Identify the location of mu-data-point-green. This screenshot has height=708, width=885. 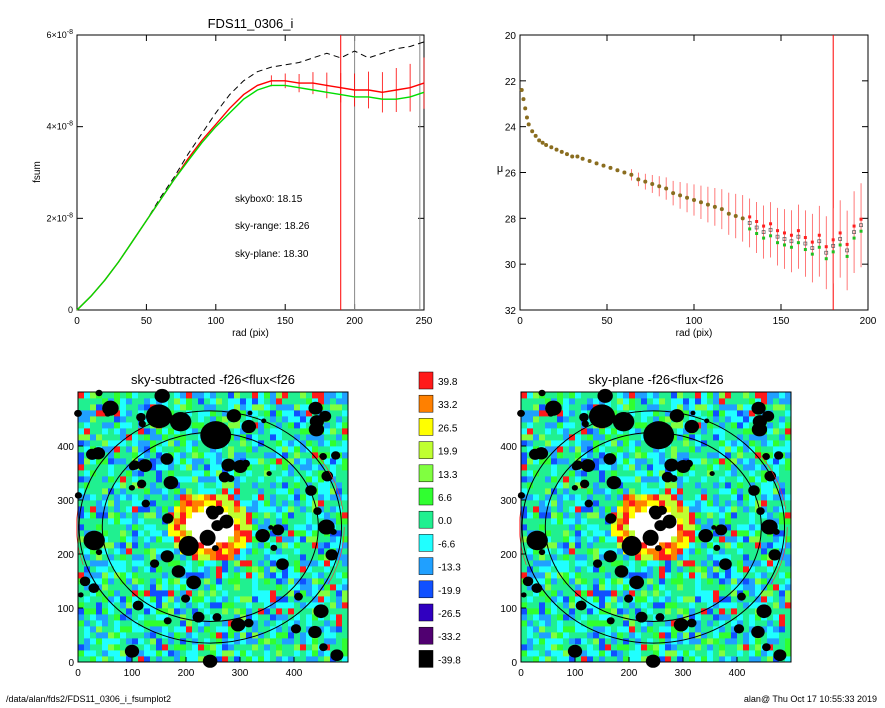
(833, 252).